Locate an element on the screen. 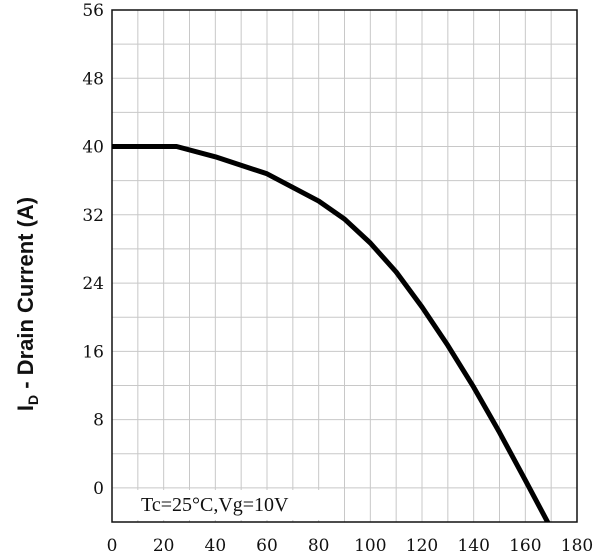 This screenshot has height=558, width=605. annotation-background is located at coordinates (232, 505).